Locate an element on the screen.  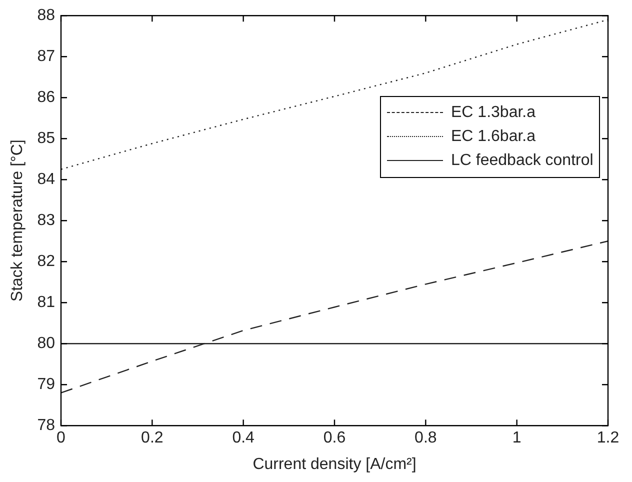
y-axis-title: Stack temperature [°C] is located at coordinates (17, 221).